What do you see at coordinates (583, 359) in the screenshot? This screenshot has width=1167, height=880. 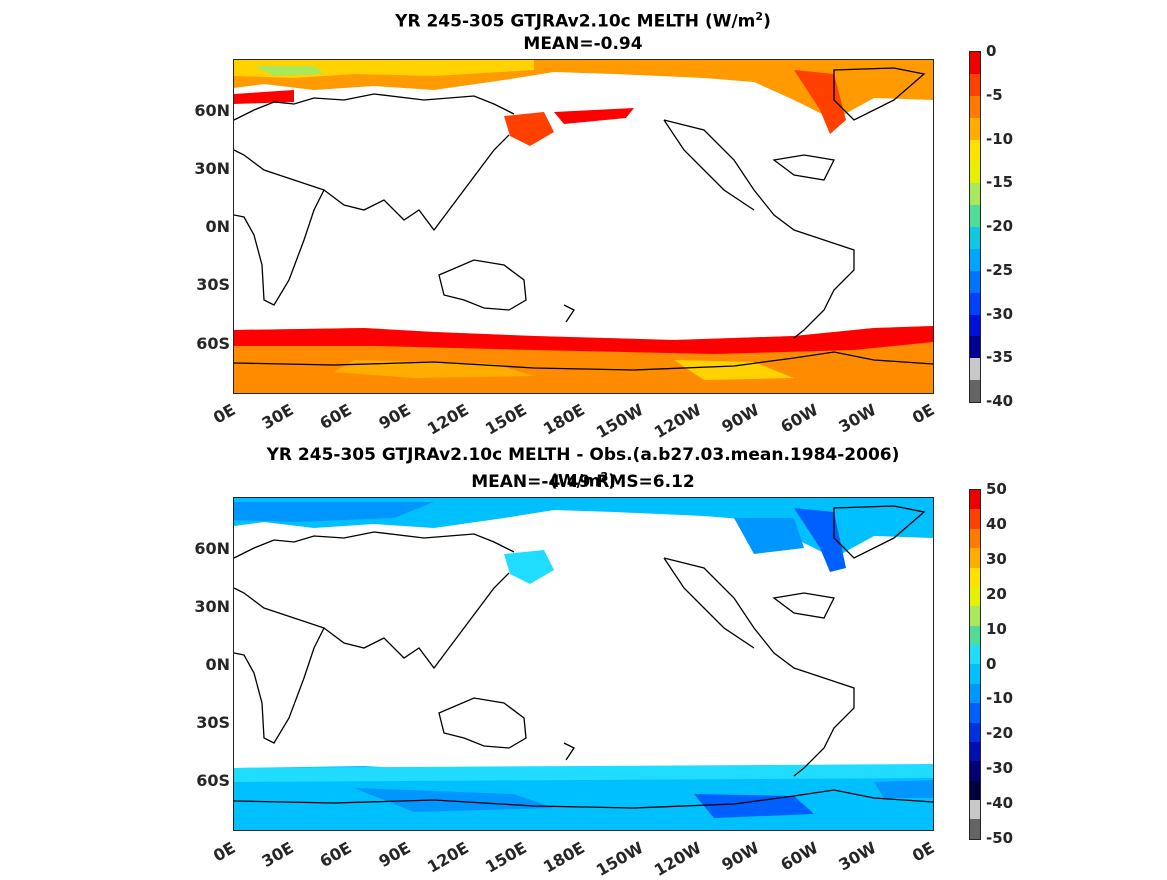 I see `panel1-antarctic-shading` at bounding box center [583, 359].